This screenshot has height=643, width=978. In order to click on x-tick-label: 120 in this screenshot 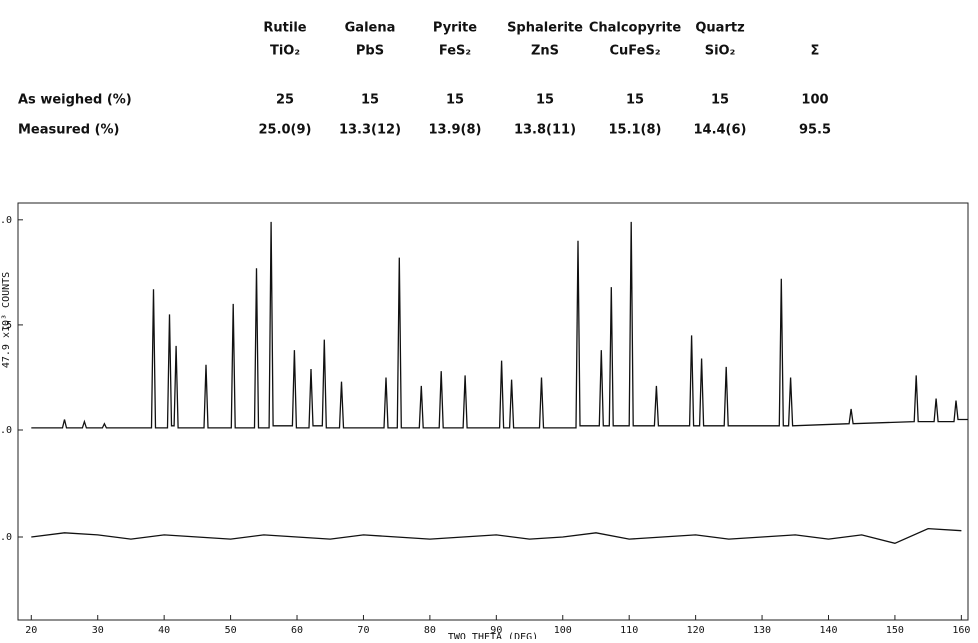, I will do `click(696, 630)`.